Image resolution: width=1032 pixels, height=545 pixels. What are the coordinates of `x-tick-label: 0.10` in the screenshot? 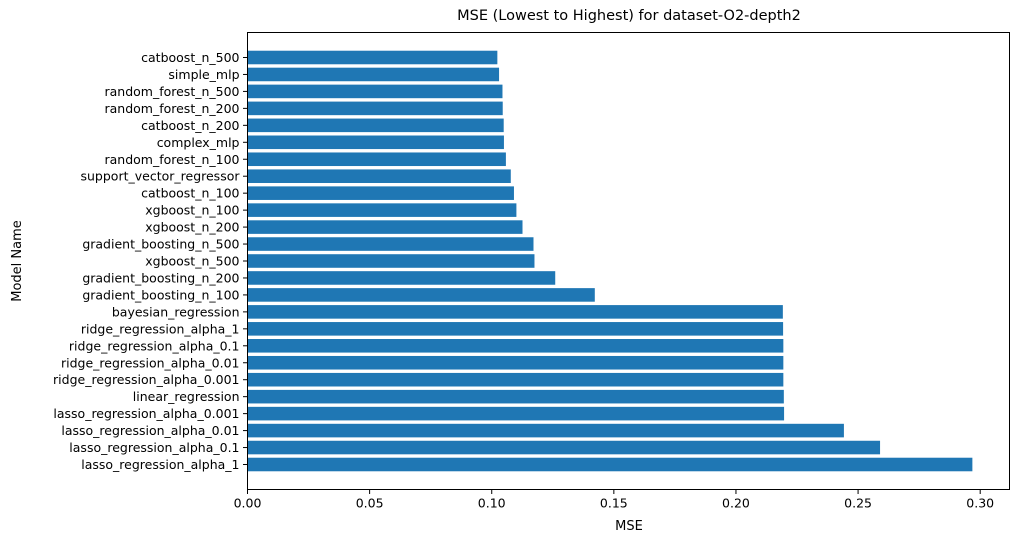 It's located at (492, 503).